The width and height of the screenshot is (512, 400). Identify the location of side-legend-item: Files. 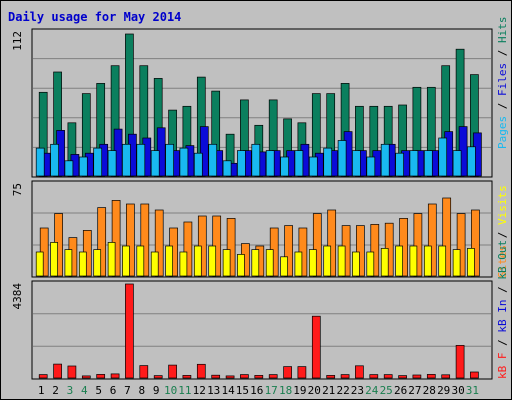
(502, 79).